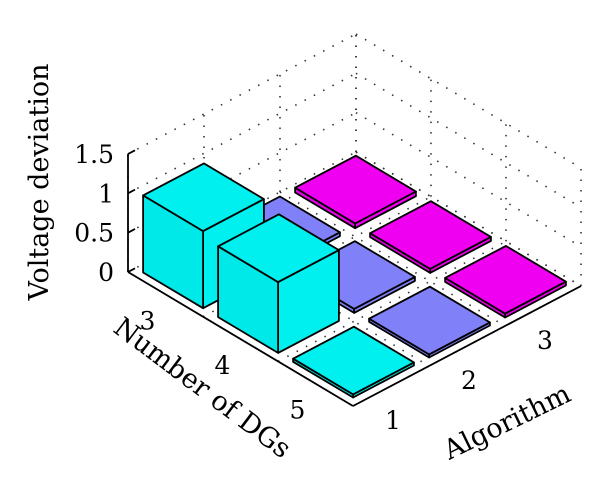 This screenshot has height=487, width=599. Describe the element at coordinates (106, 193) in the screenshot. I see `z-tick-label: 1` at that location.